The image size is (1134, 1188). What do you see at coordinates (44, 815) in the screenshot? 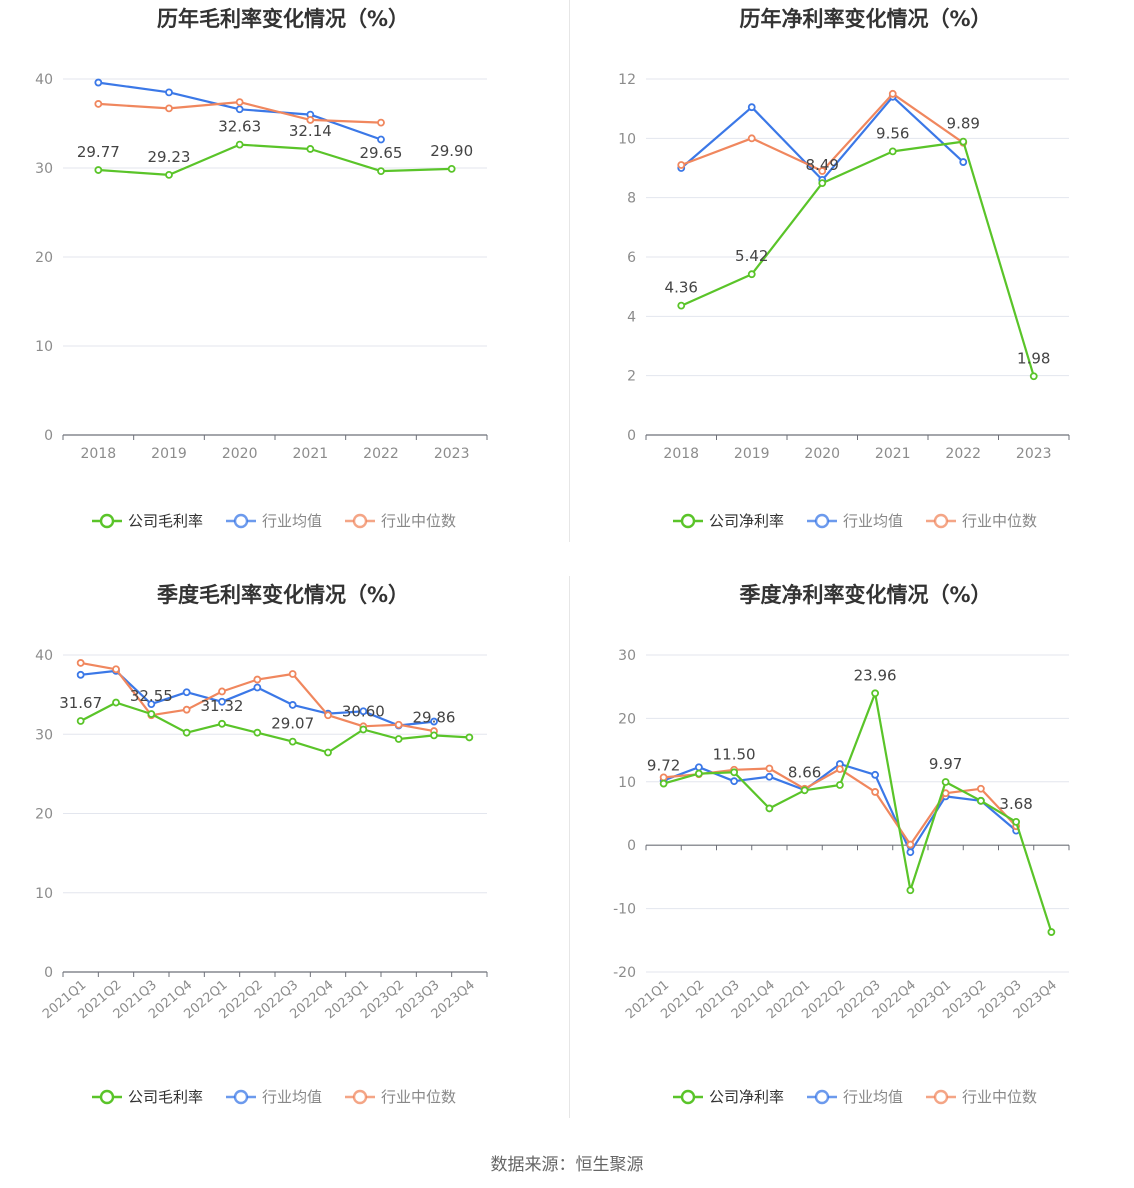
I see `y-tick-label: 20` at bounding box center [44, 815].